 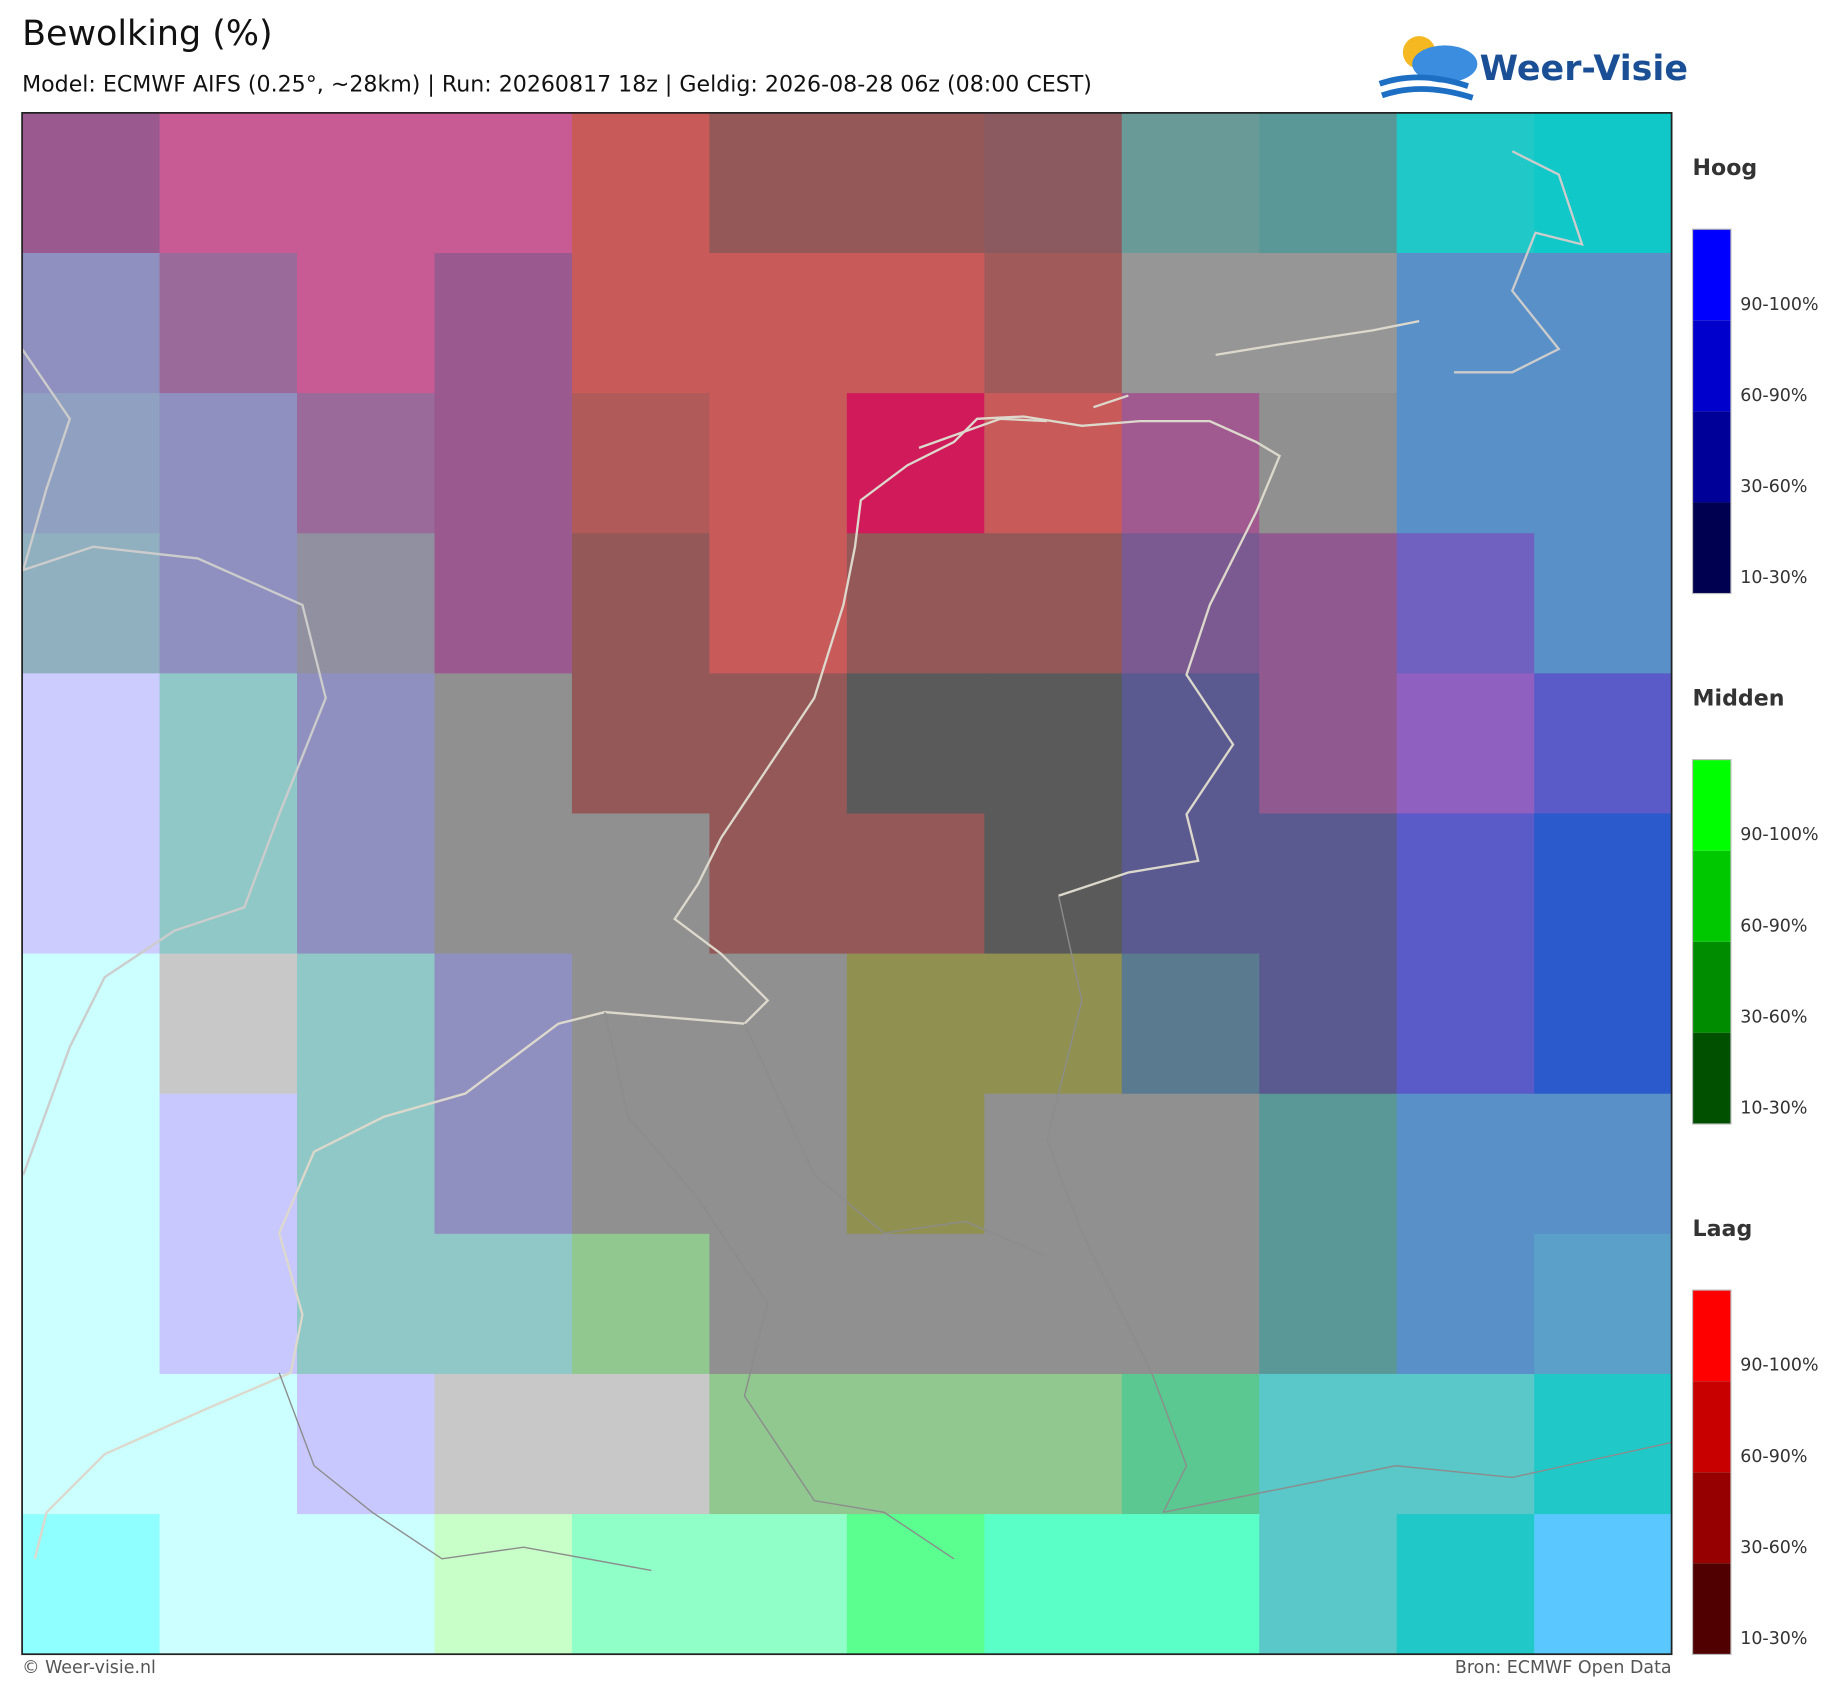 What do you see at coordinates (1773, 926) in the screenshot?
I see `legend-label: 60-90%` at bounding box center [1773, 926].